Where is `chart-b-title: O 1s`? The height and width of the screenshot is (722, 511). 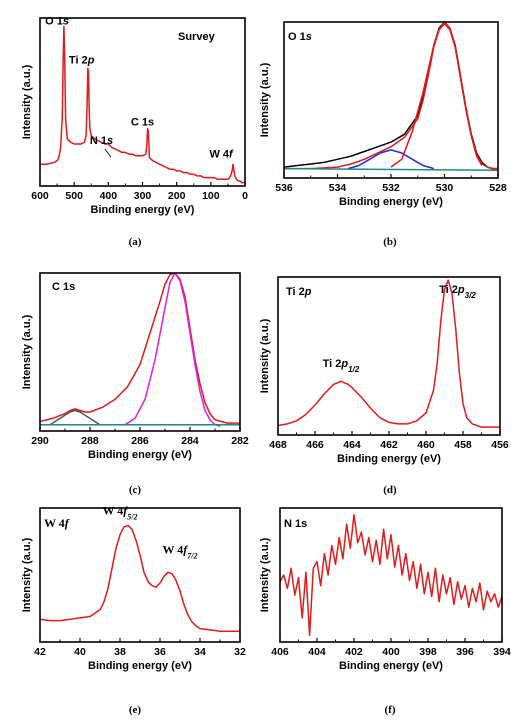
chart-b-title: O 1s is located at coordinates (300, 37).